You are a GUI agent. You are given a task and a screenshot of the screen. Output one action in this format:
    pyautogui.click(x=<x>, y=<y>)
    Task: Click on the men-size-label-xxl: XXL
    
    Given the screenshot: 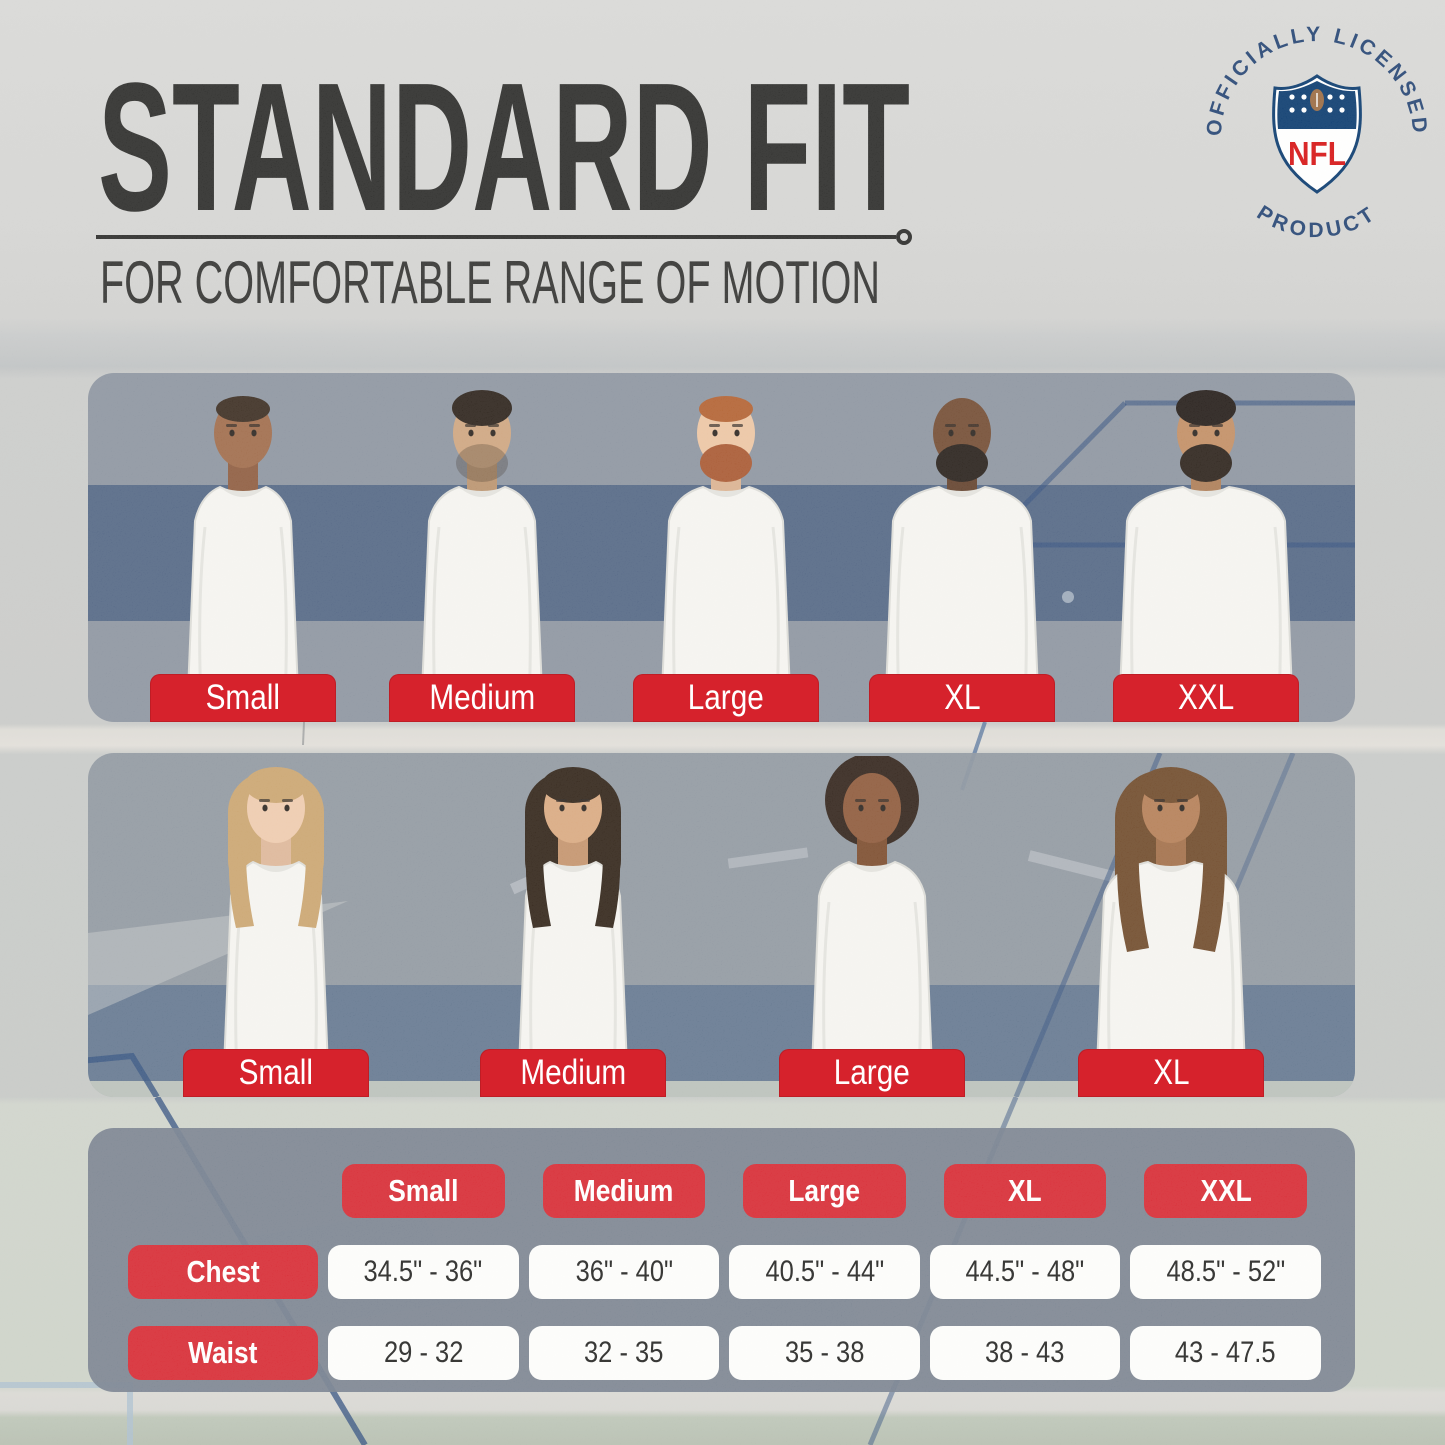 What is the action you would take?
    pyautogui.click(x=1206, y=698)
    